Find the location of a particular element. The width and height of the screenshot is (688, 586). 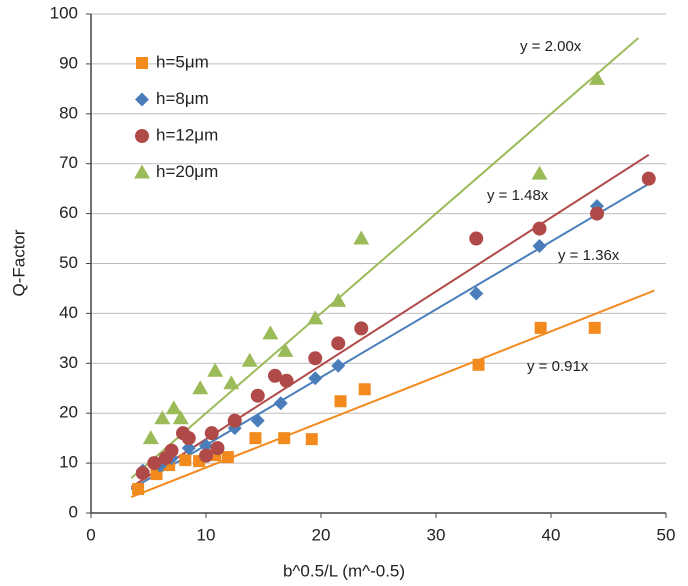

legend-label: h=8μm is located at coordinates (182, 98).